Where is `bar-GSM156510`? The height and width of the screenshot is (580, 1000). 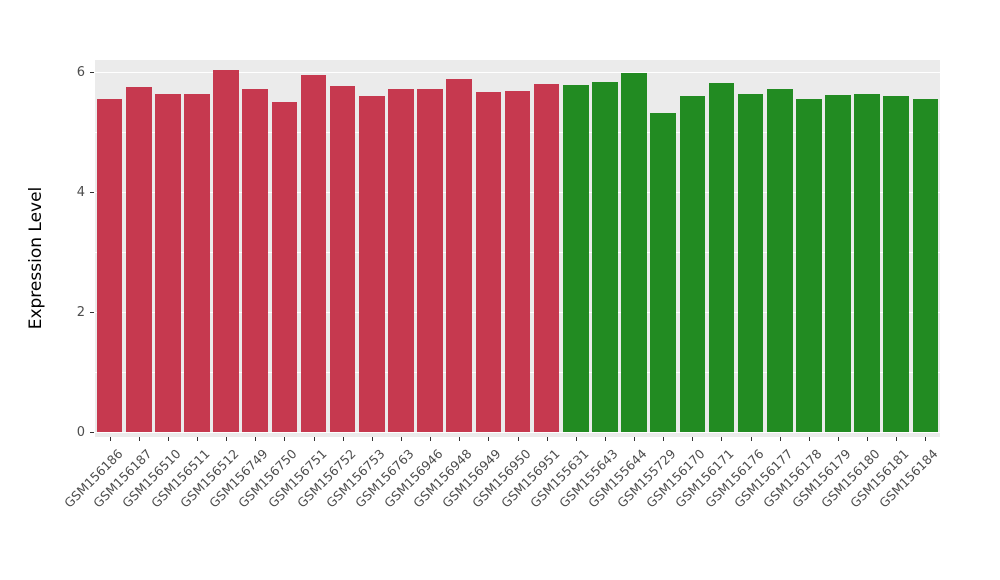
bar-GSM156510 is located at coordinates (168, 263).